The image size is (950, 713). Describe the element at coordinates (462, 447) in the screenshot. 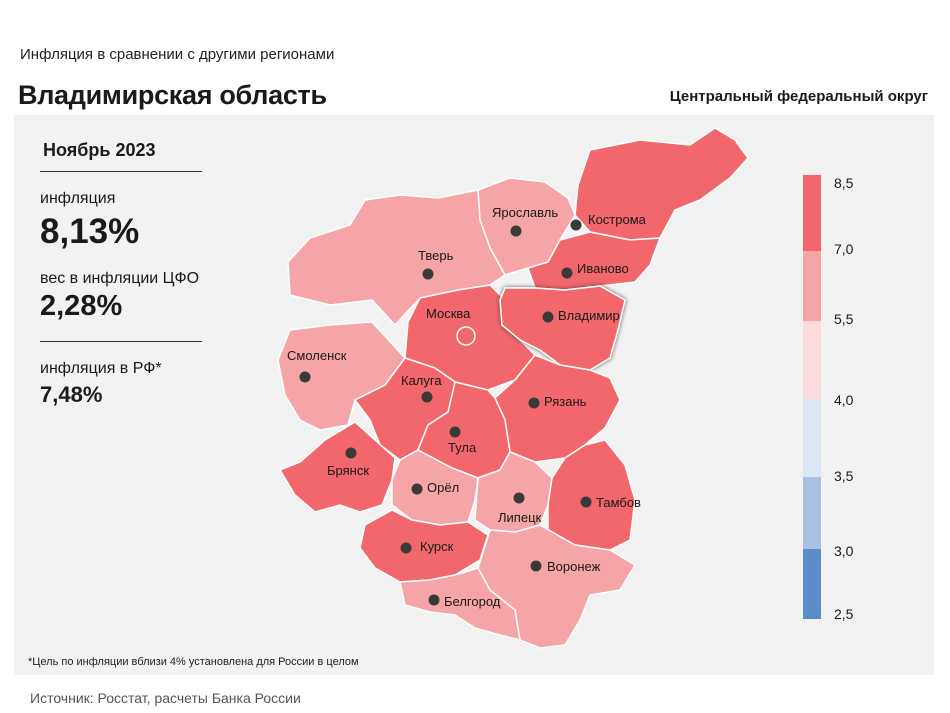

I see `city-label-tula: Тула` at that location.